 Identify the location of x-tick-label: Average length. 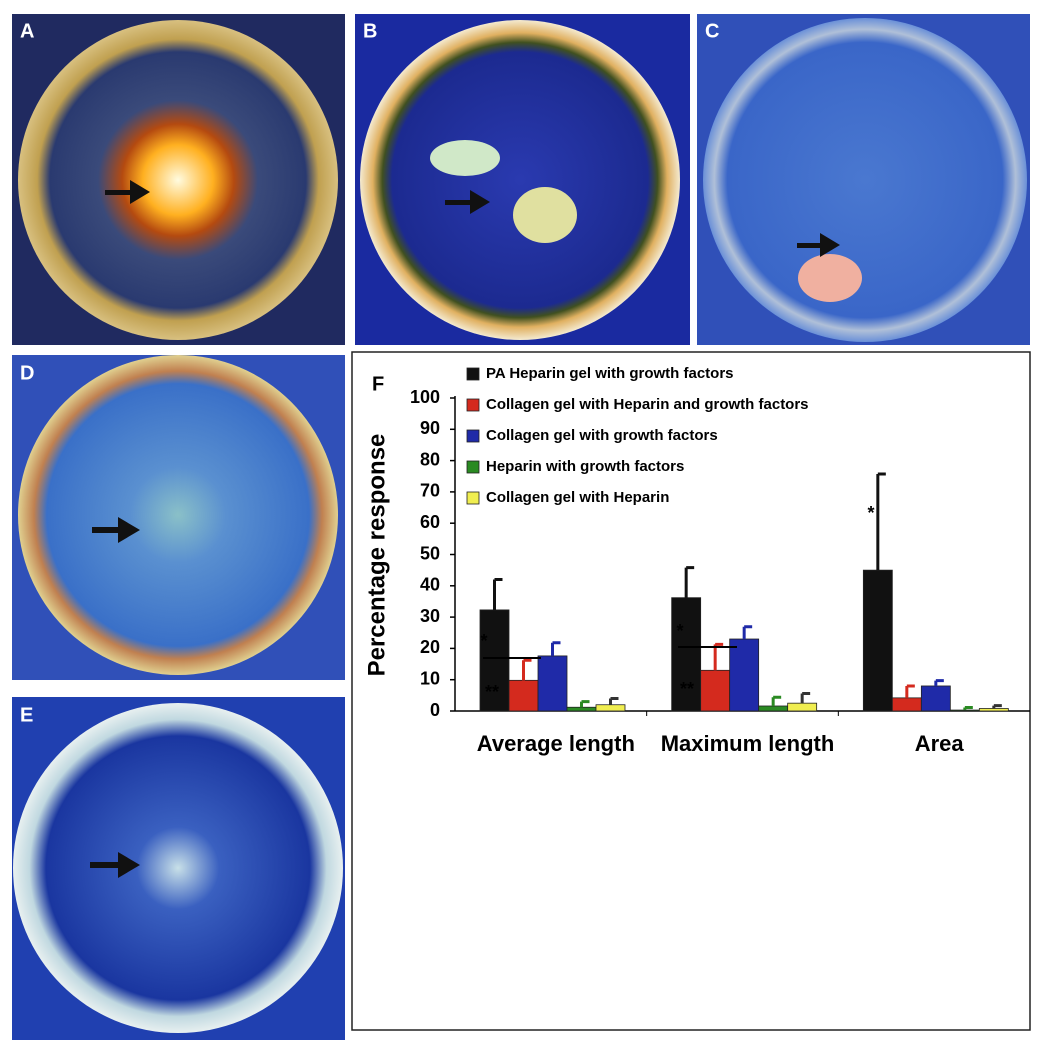
(556, 743).